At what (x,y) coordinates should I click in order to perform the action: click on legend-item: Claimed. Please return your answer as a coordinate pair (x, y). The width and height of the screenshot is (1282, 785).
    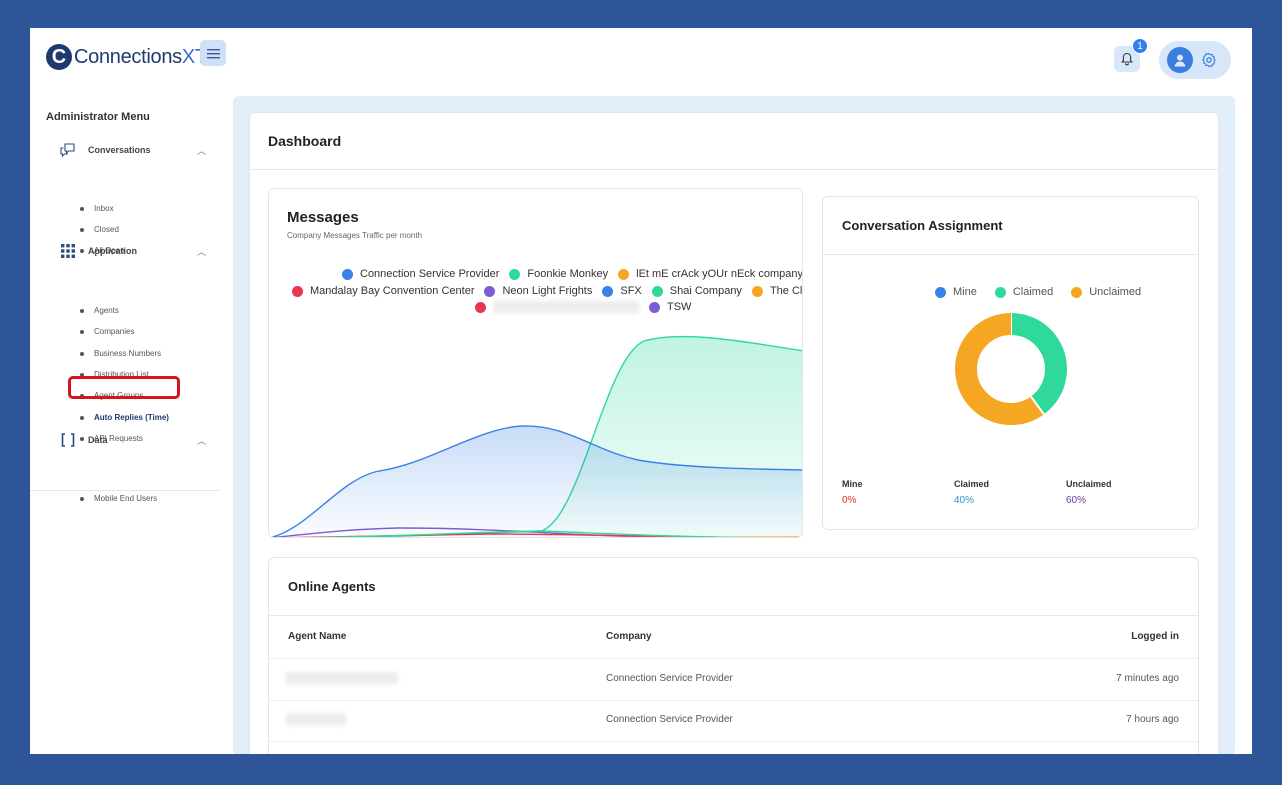
    Looking at the image, I should click on (1024, 292).